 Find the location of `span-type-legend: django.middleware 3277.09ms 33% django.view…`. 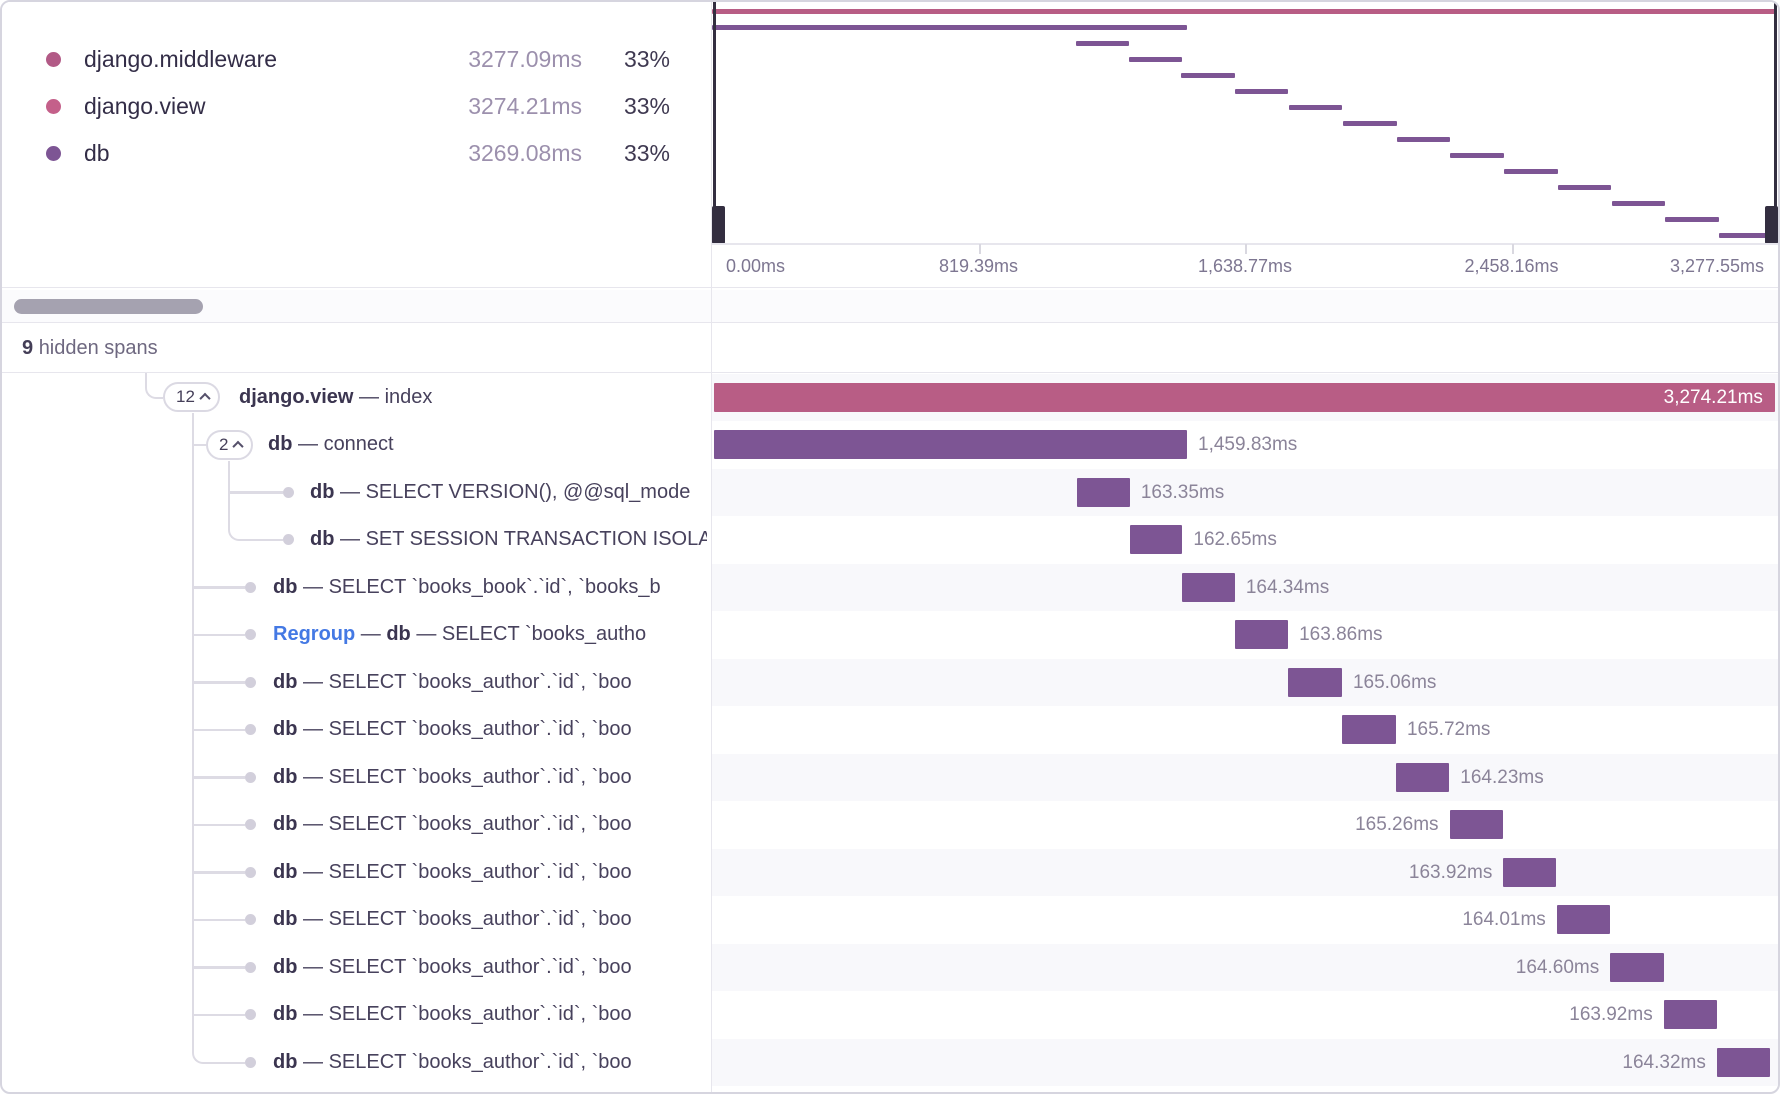

span-type-legend: django.middleware 3277.09ms 33% django.view… is located at coordinates (357, 145).